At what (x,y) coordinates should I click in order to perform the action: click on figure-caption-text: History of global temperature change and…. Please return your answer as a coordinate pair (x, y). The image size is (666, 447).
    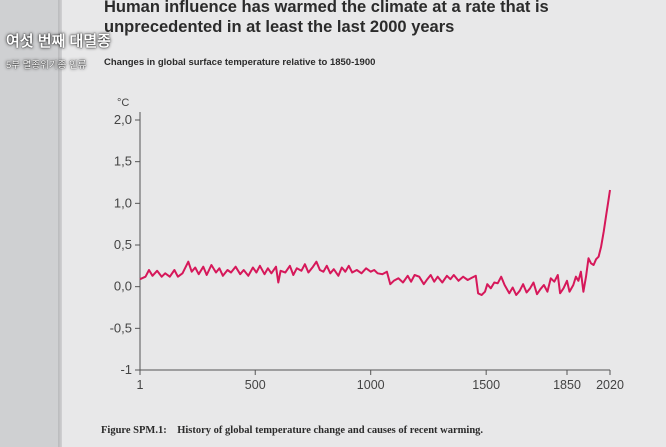
    Looking at the image, I should click on (330, 430).